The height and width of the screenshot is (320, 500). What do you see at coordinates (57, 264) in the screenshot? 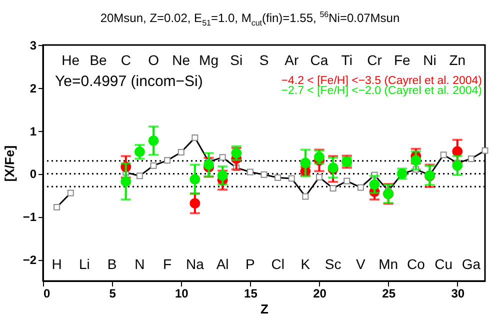
I see `annotation: H` at bounding box center [57, 264].